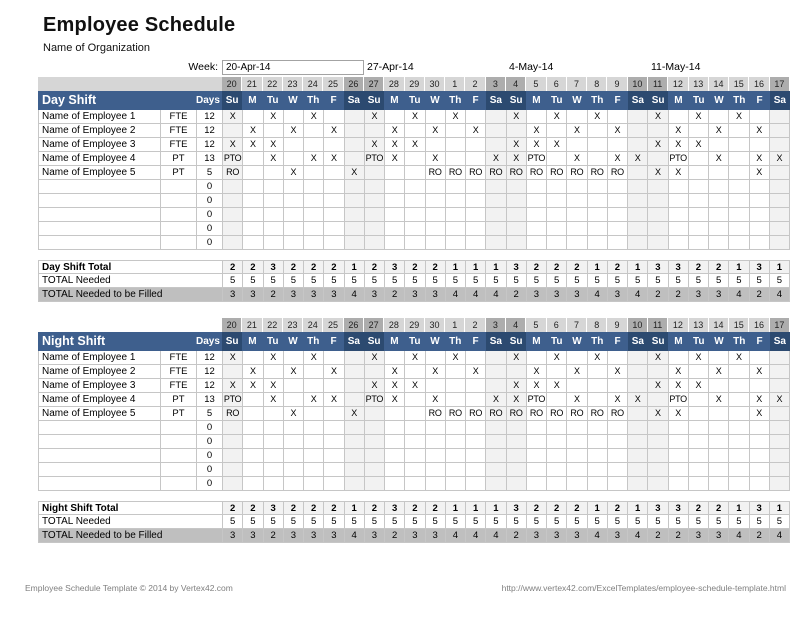  What do you see at coordinates (179, 358) in the screenshot?
I see `employee-type-cell: FTE` at bounding box center [179, 358].